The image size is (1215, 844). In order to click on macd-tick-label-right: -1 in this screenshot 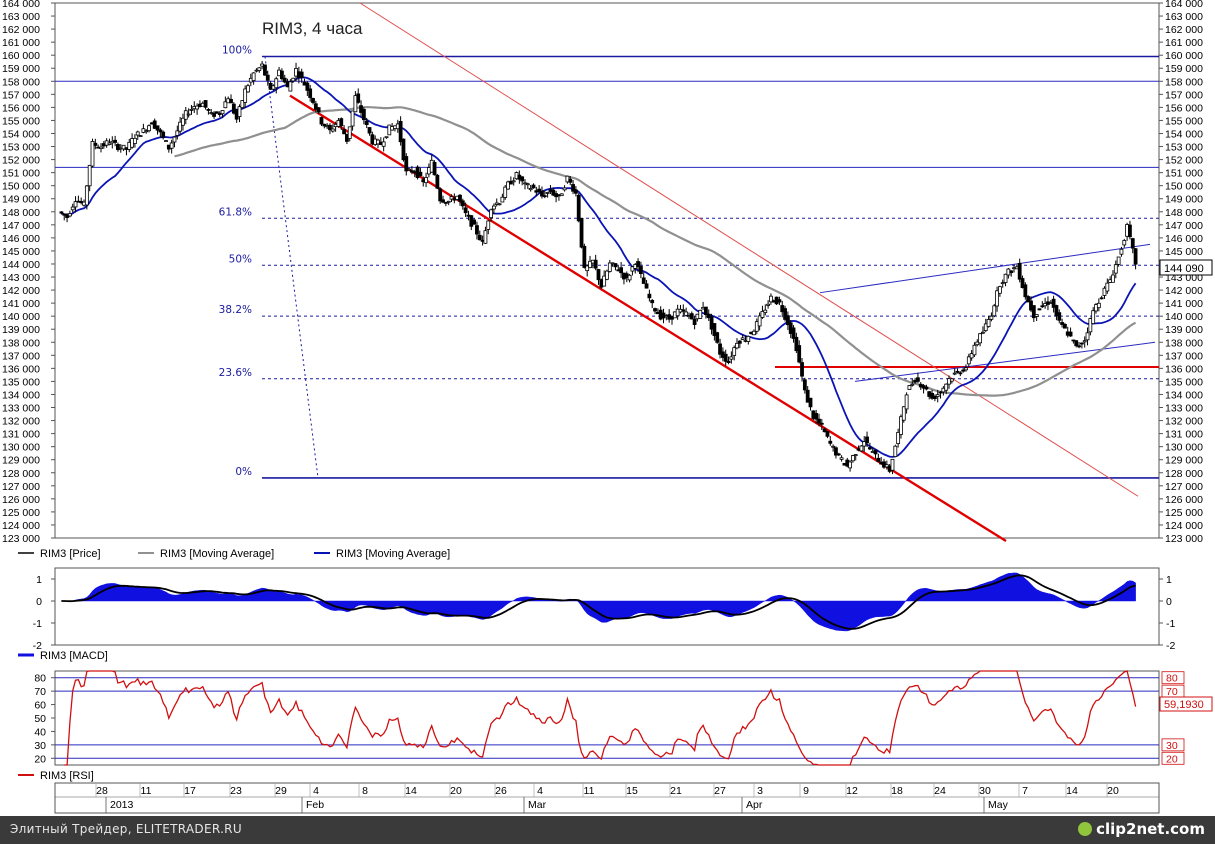, I will do `click(1170, 624)`.